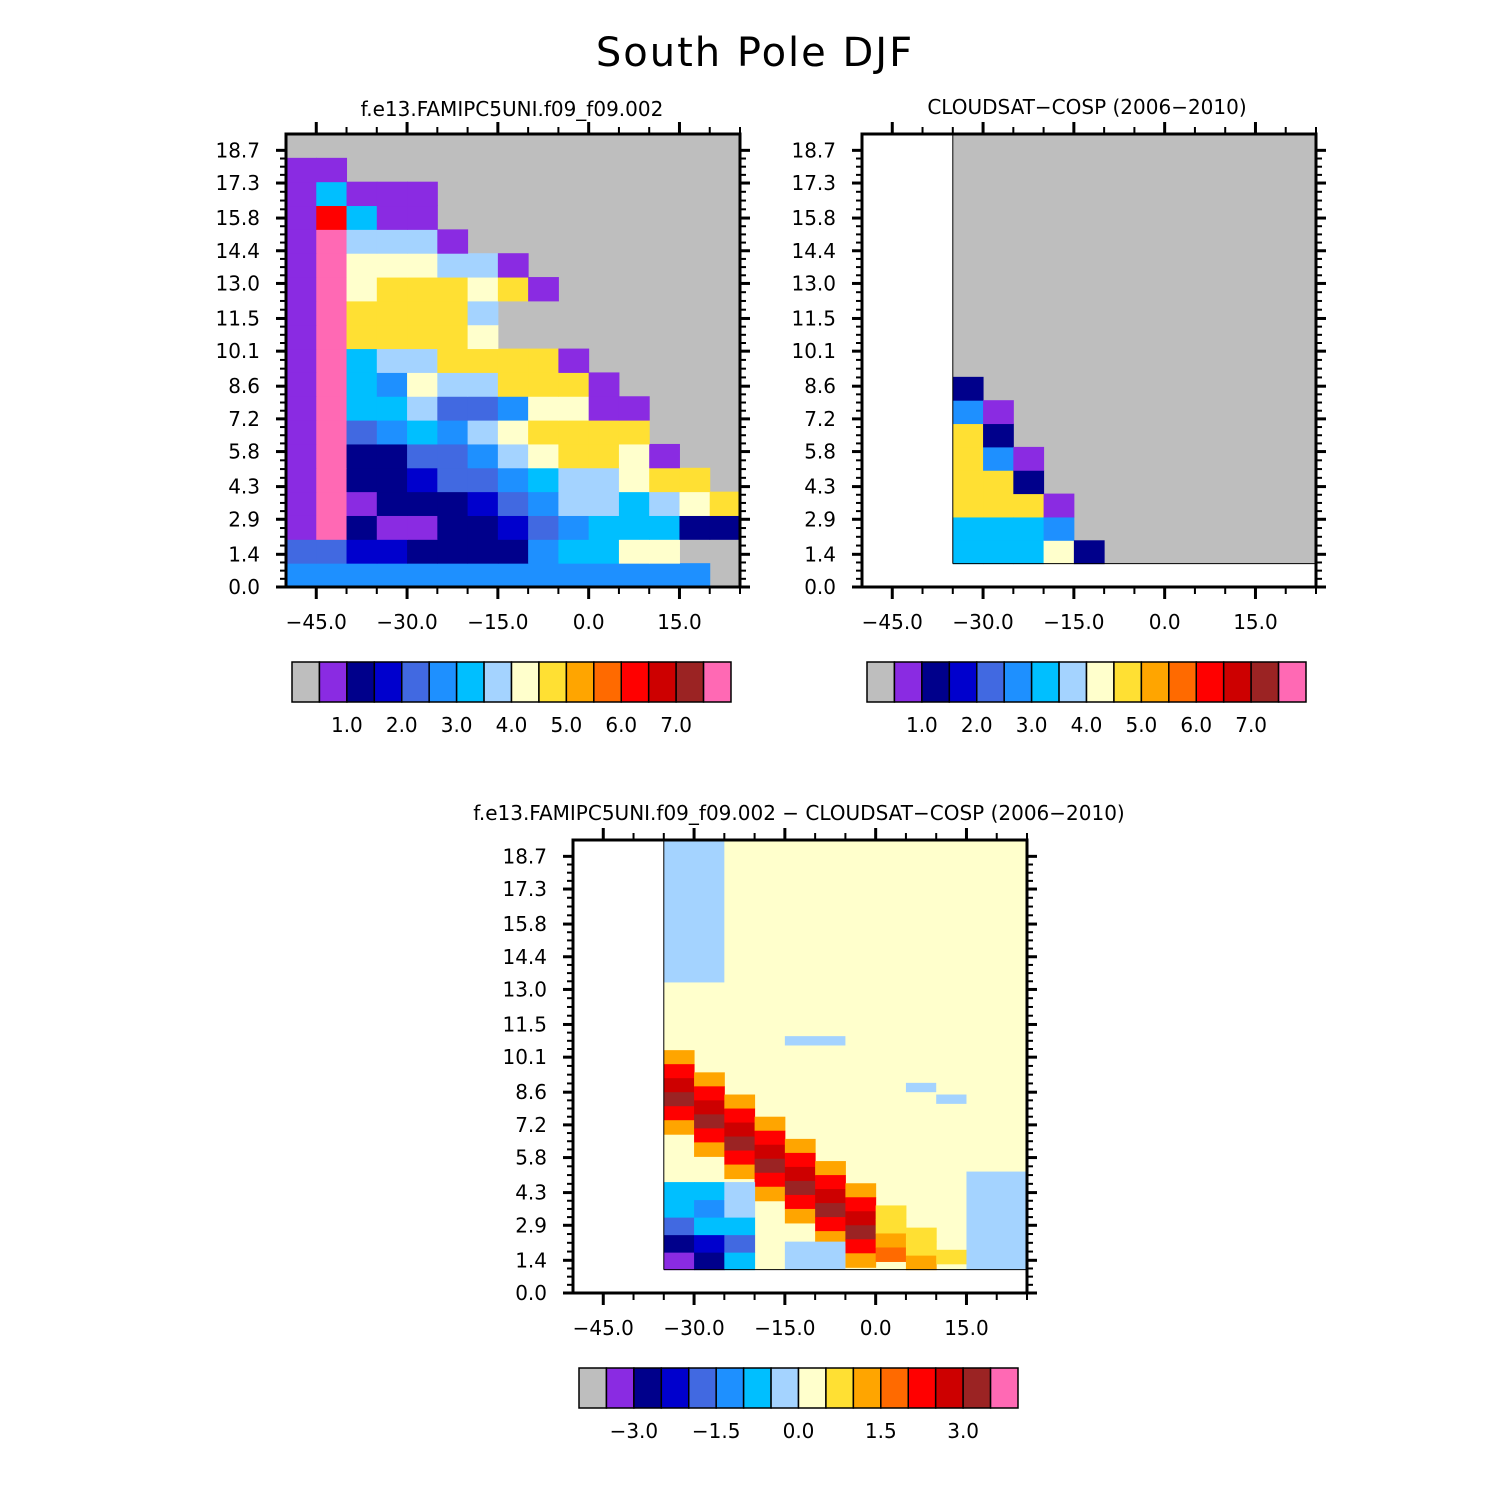 The image size is (1510, 1510). What do you see at coordinates (716, 1431) in the screenshot?
I see `colorbar-label: −1.5` at bounding box center [716, 1431].